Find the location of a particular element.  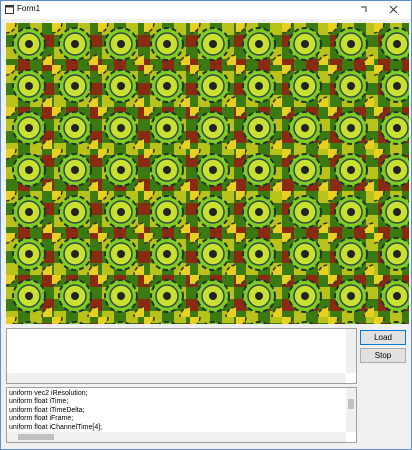

code-line: uniform float iFrame; is located at coordinates (41, 419).